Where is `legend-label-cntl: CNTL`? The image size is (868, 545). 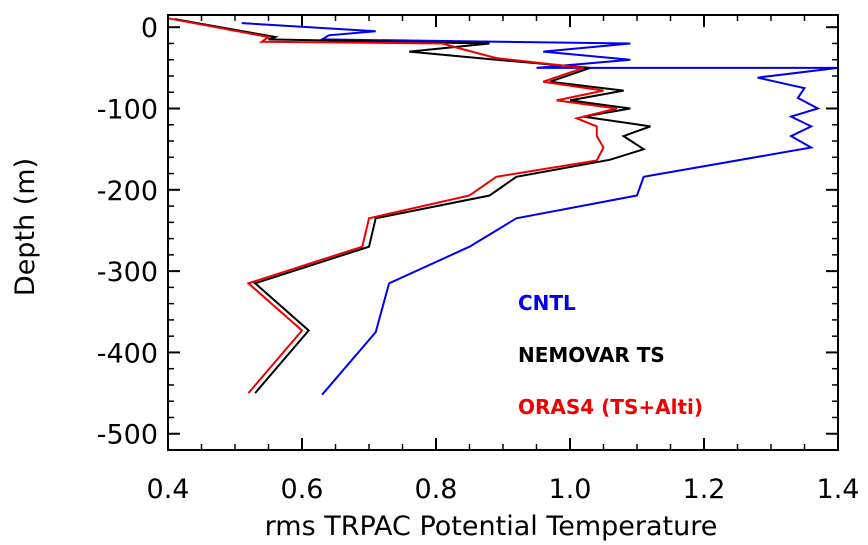 legend-label-cntl: CNTL is located at coordinates (547, 303).